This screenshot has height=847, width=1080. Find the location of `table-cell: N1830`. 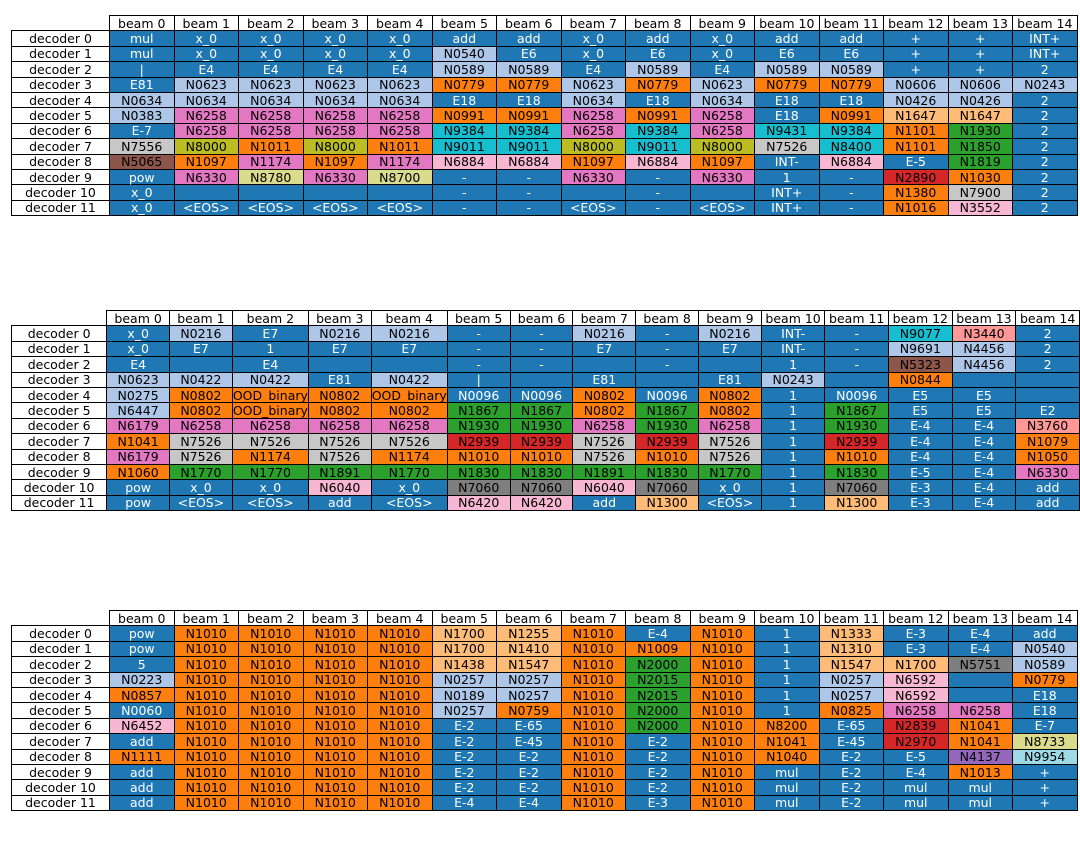

table-cell: N1830 is located at coordinates (857, 472).